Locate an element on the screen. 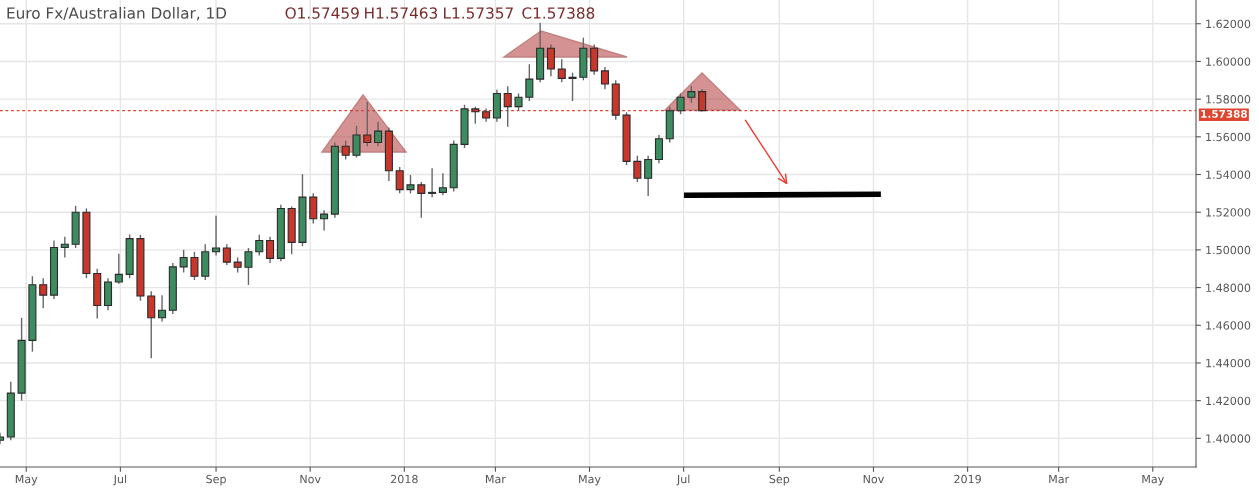 This screenshot has width=1259, height=489. y-tick-label: 1.54000 is located at coordinates (1228, 174).